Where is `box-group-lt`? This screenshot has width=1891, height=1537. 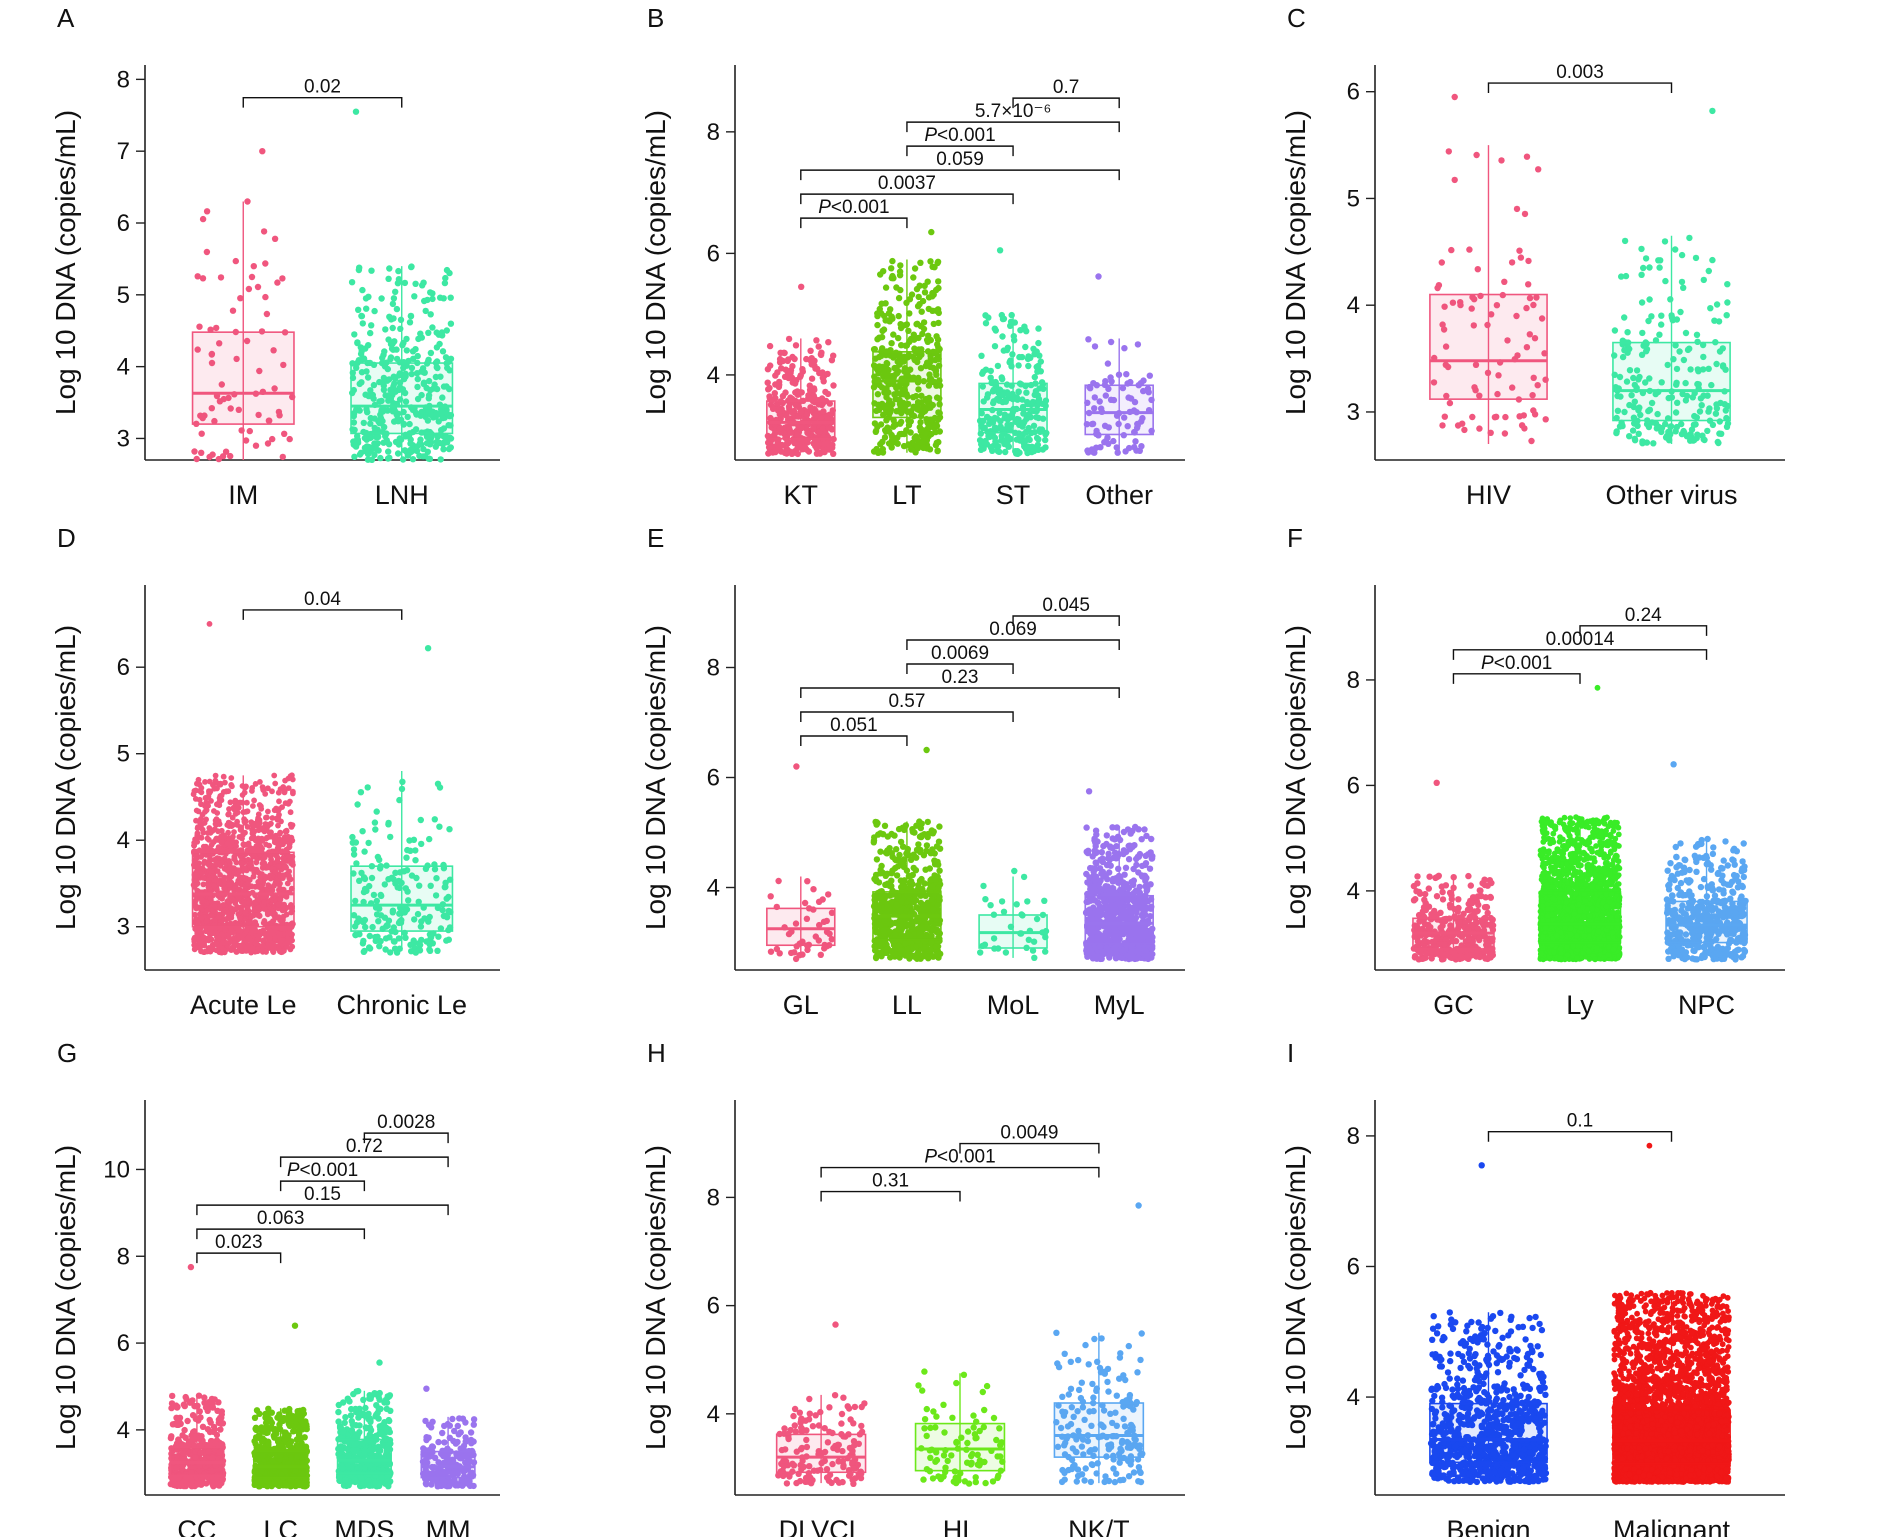 box-group-lt is located at coordinates (907, 342).